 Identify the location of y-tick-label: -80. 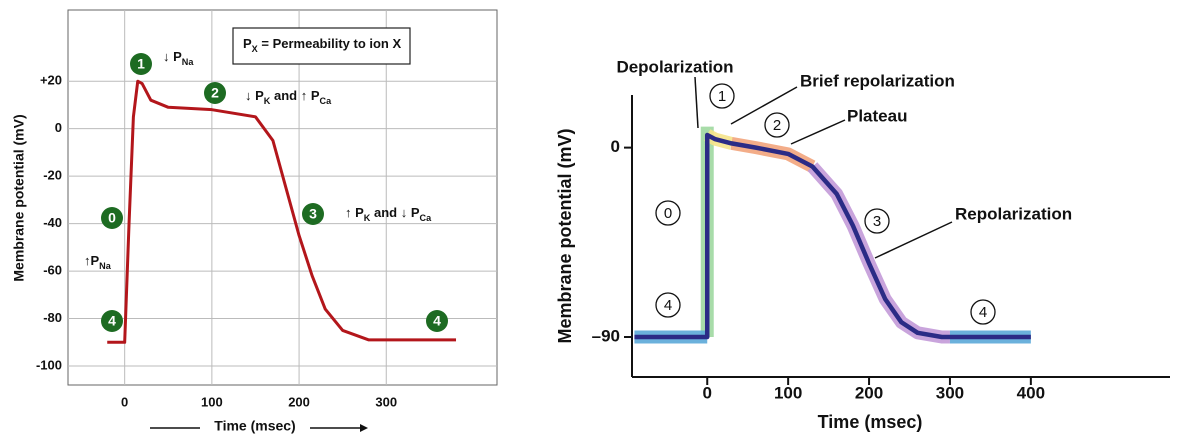
(52, 317).